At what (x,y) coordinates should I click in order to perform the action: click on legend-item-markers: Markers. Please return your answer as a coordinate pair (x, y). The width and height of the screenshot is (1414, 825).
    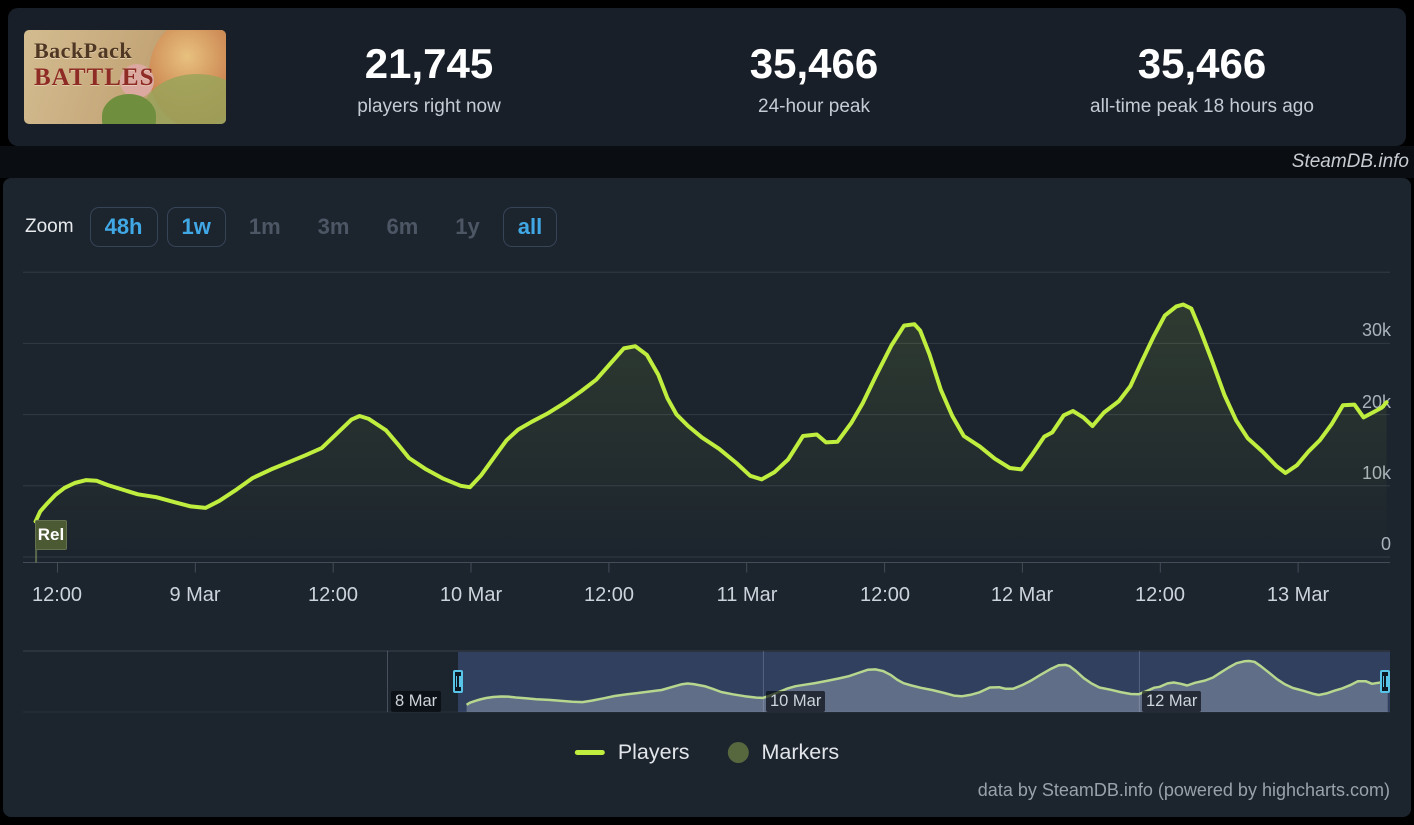
    Looking at the image, I should click on (783, 752).